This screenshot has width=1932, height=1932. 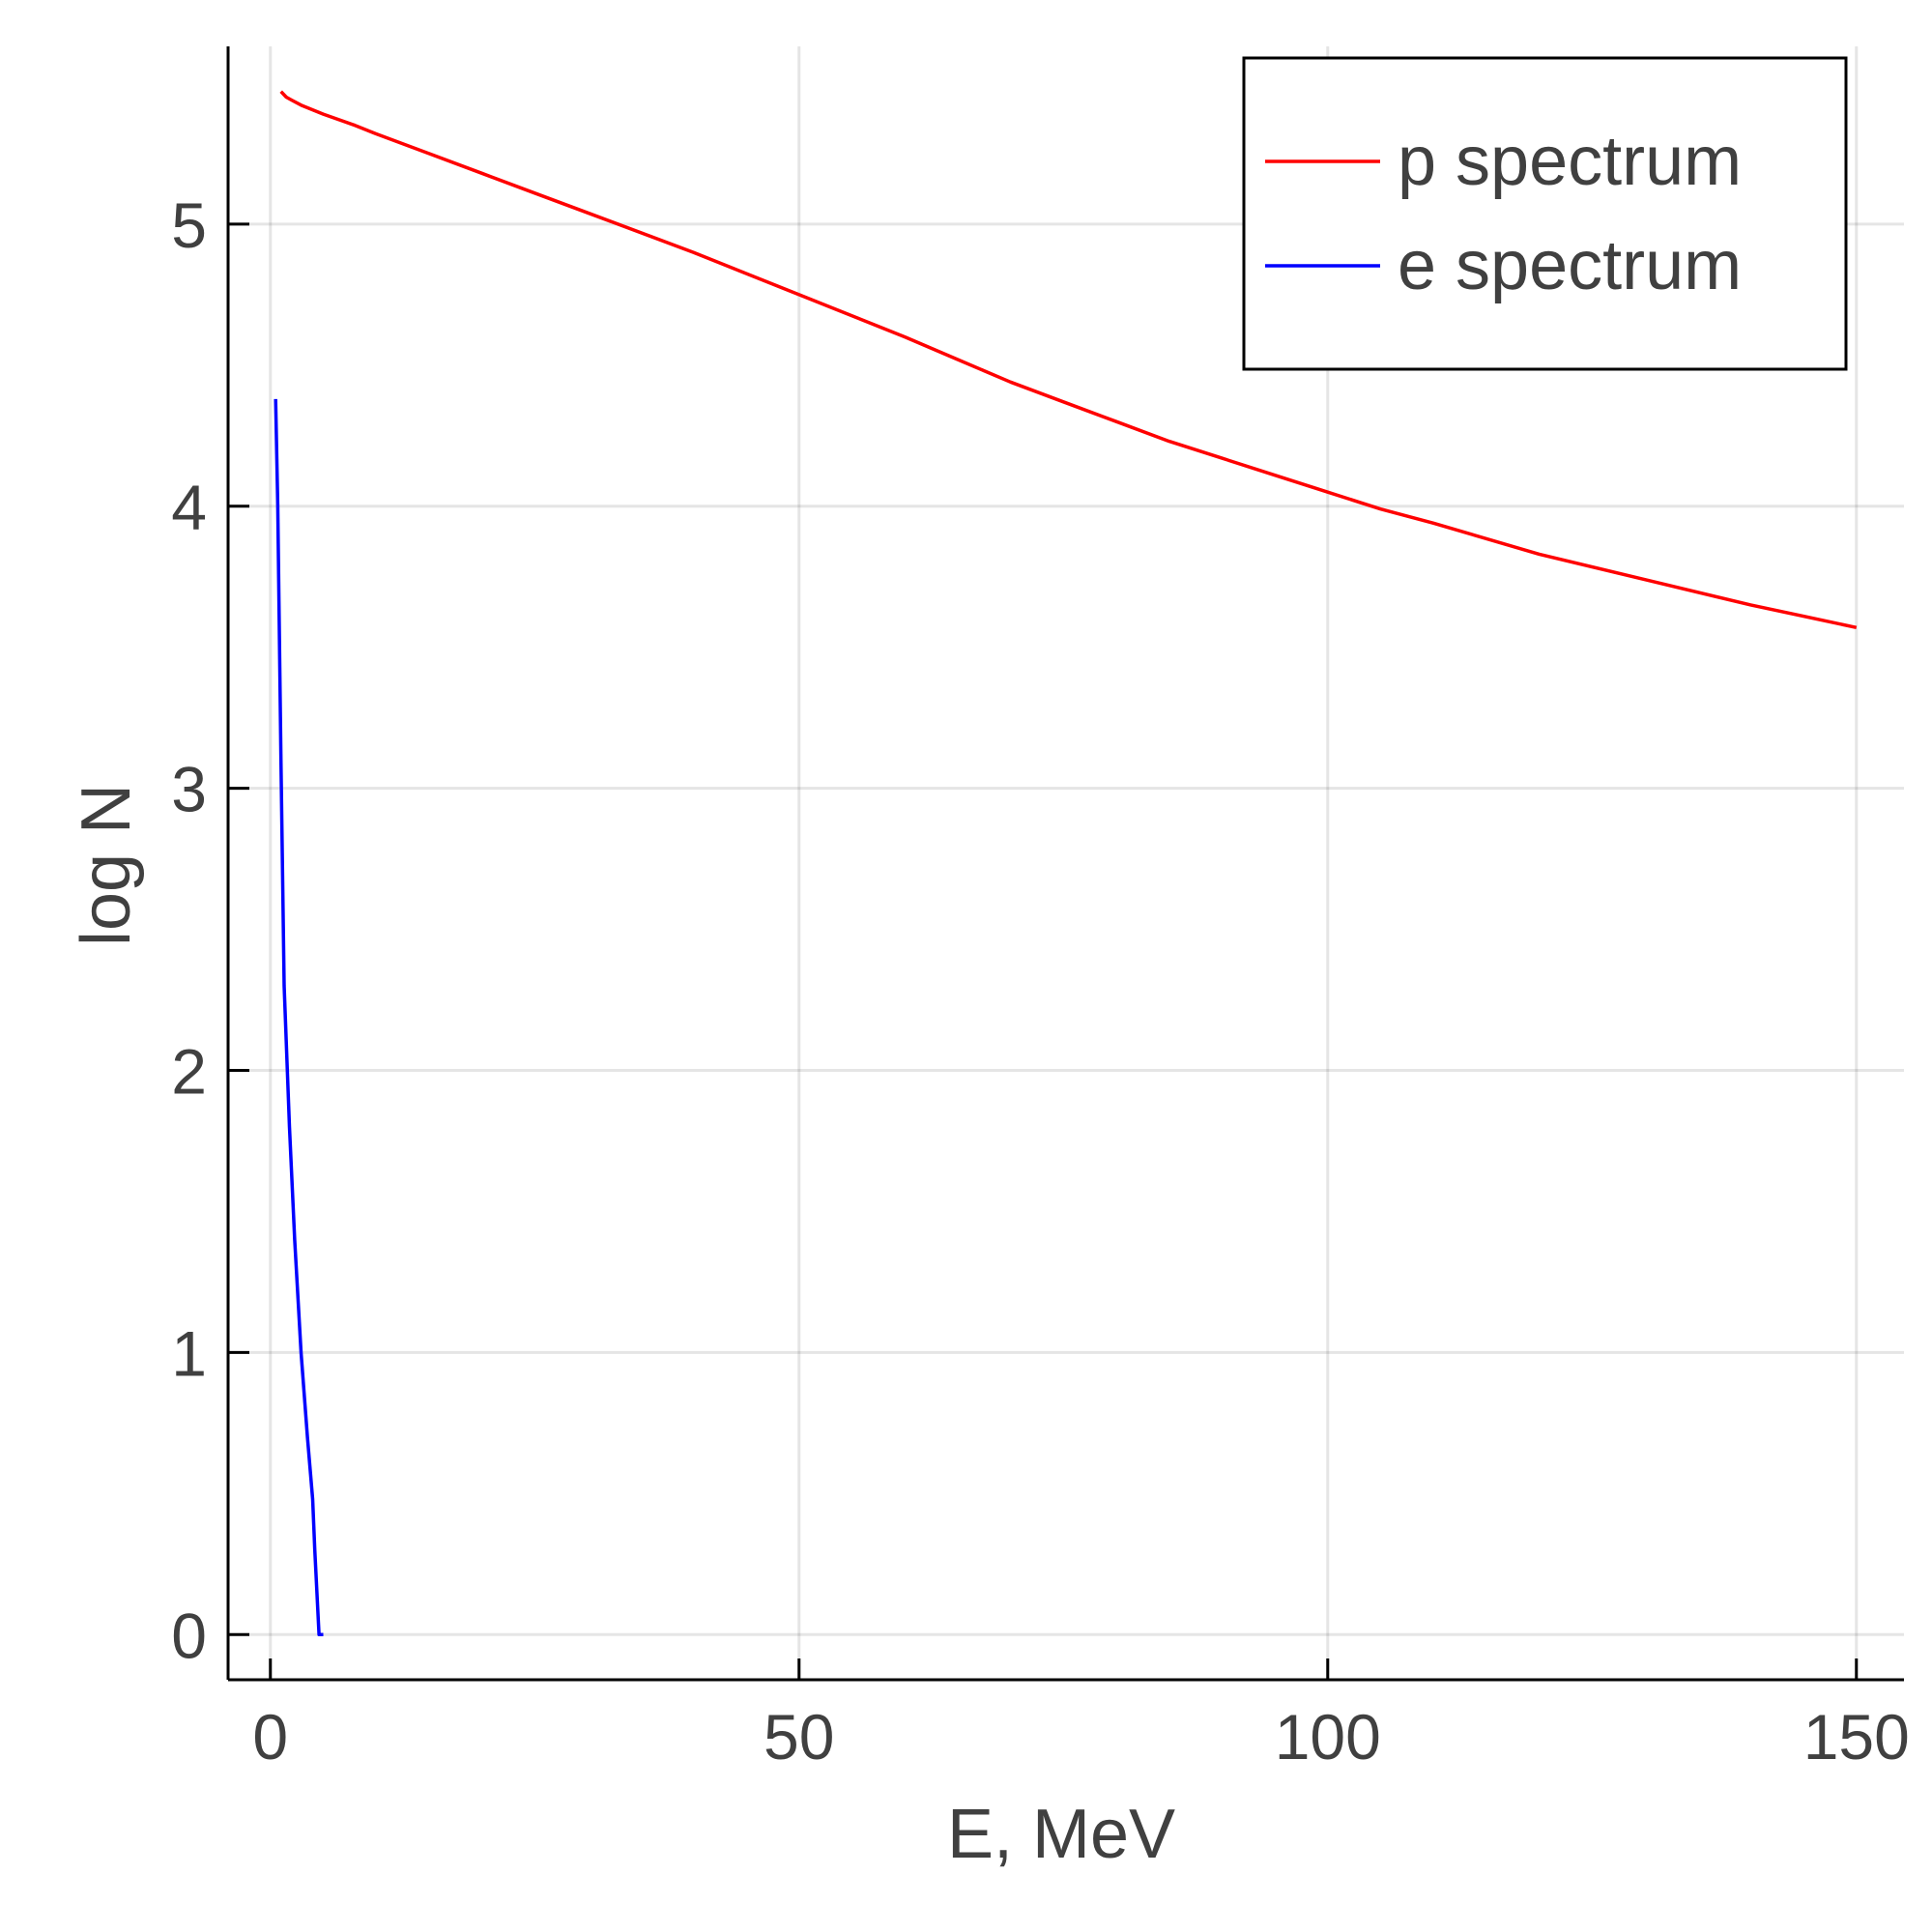 I want to click on series-line-e, so click(x=299, y=1017).